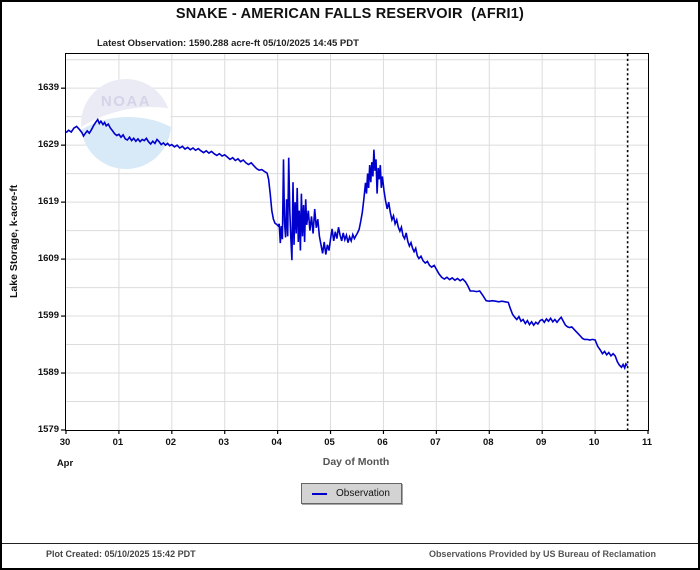 This screenshot has width=700, height=570. I want to click on legend: Observation, so click(351, 493).